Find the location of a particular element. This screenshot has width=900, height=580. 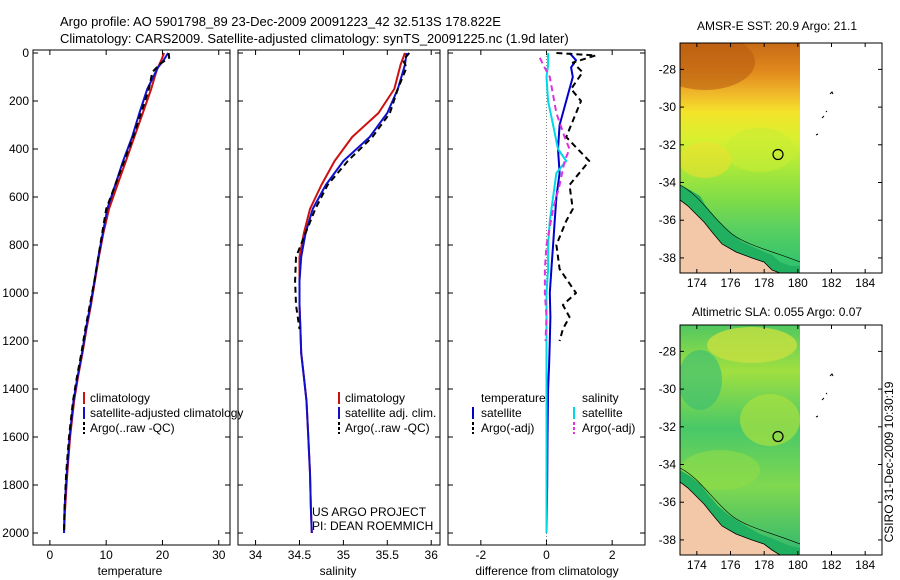

series-line-salinity-argo-adj- is located at coordinates (554, 199).